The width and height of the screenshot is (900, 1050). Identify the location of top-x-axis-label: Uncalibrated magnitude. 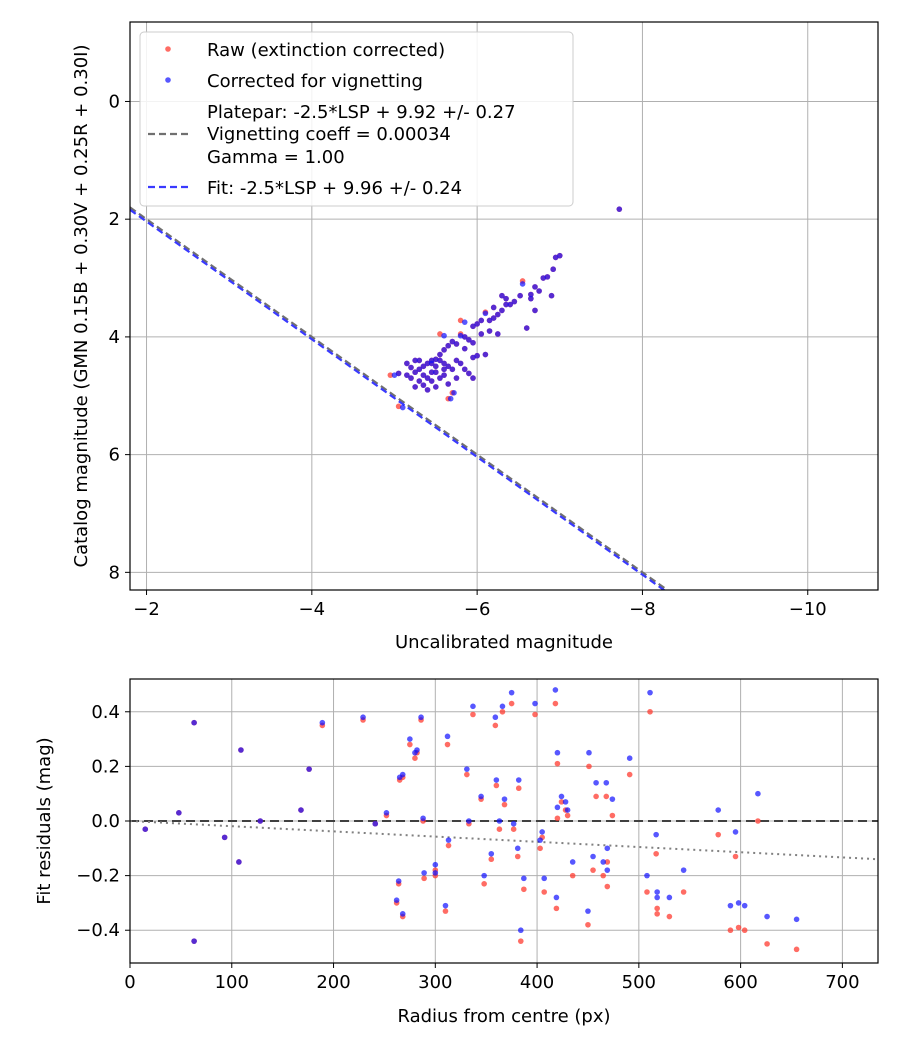
(504, 642).